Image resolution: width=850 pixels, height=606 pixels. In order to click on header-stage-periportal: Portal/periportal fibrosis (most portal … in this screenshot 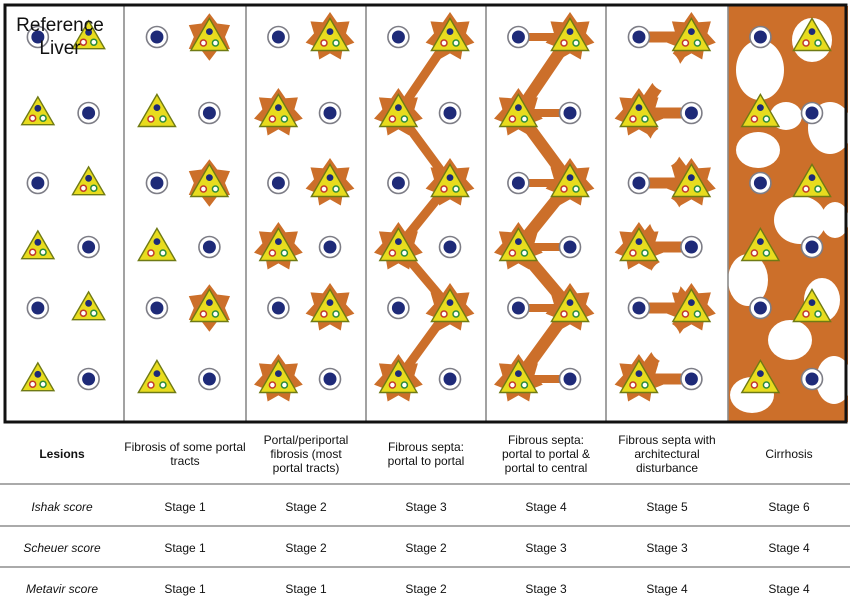, I will do `click(306, 454)`.